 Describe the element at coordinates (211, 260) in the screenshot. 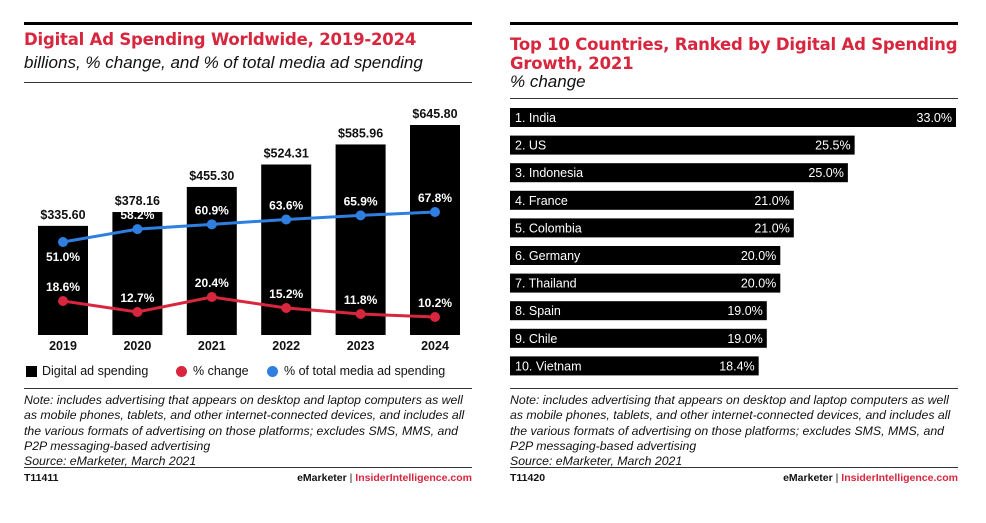

I see `bar-2021` at that location.